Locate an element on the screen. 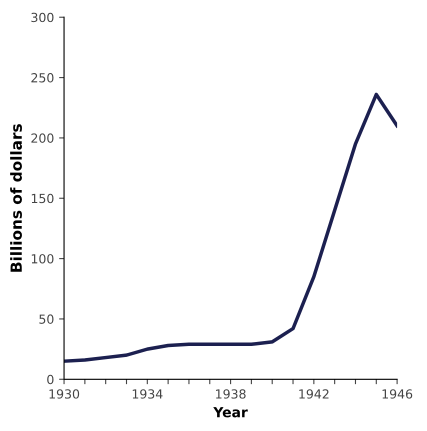 This screenshot has height=431, width=427. y-tick-label: 100 is located at coordinates (43, 259).